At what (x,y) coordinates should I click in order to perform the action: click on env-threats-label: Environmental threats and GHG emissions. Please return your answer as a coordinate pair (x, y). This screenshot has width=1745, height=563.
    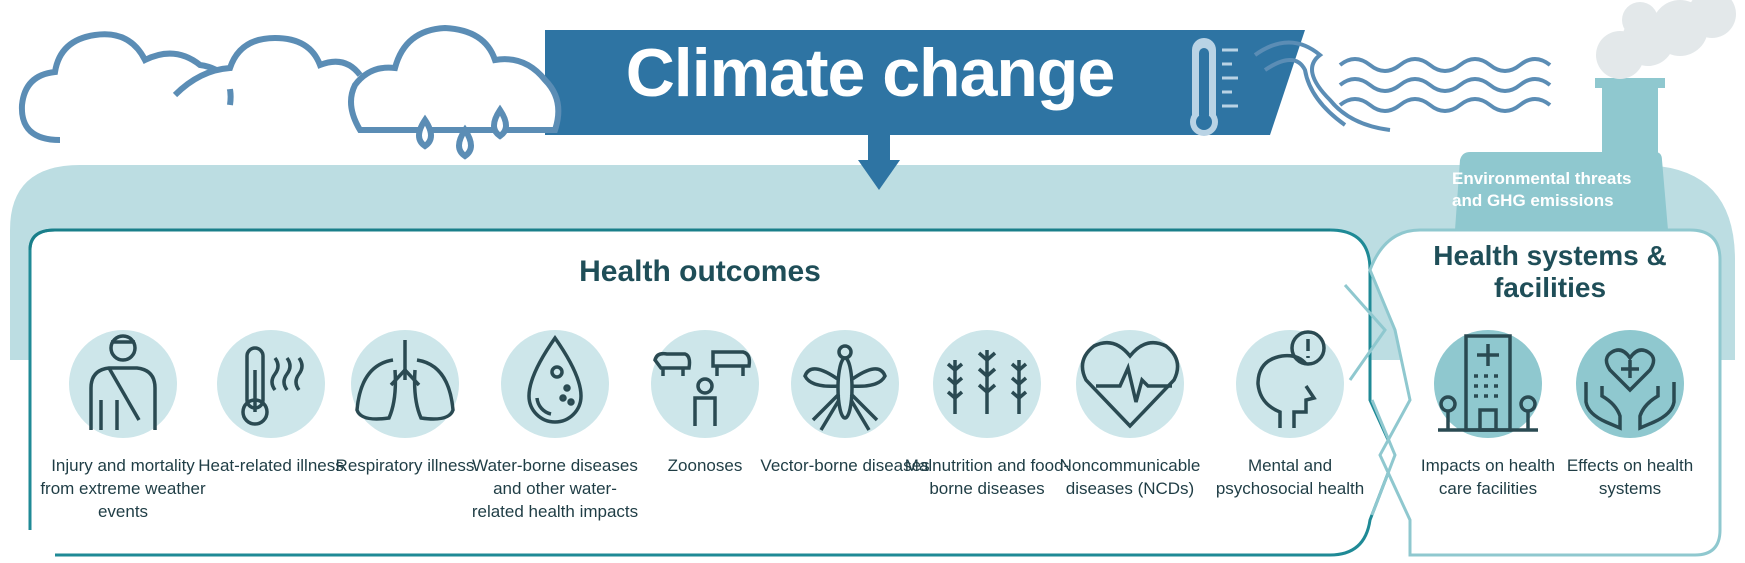
    Looking at the image, I should click on (1542, 189).